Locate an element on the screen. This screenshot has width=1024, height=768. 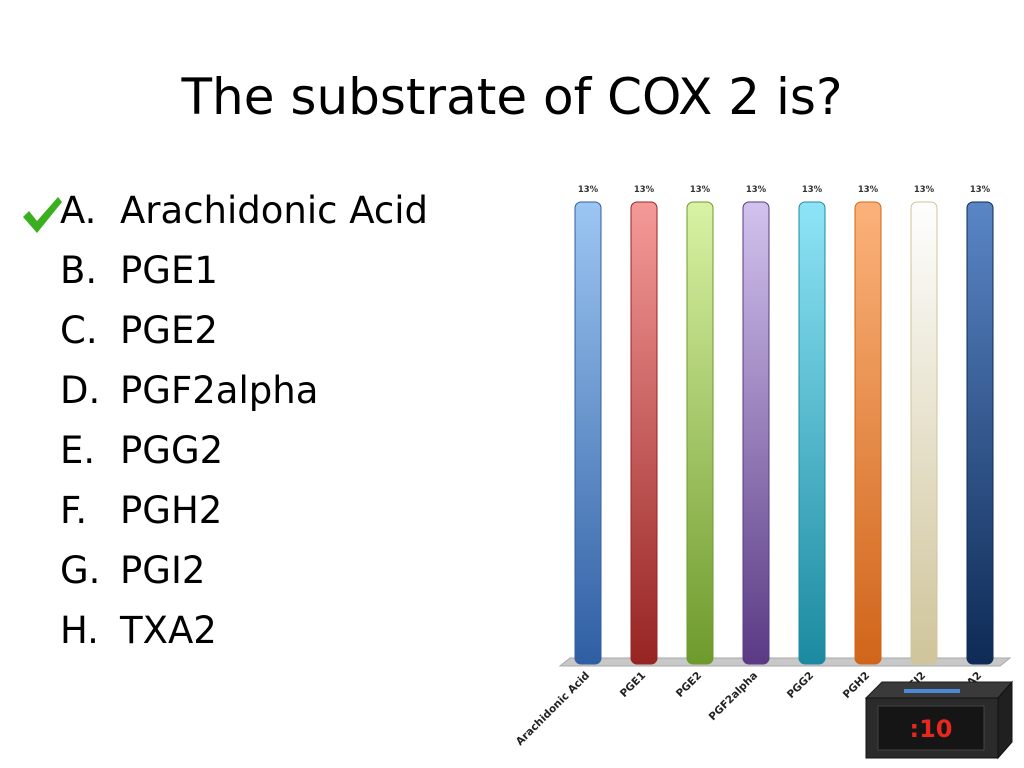
category-tick-label: Arachidonic Acid is located at coordinates (553, 709).